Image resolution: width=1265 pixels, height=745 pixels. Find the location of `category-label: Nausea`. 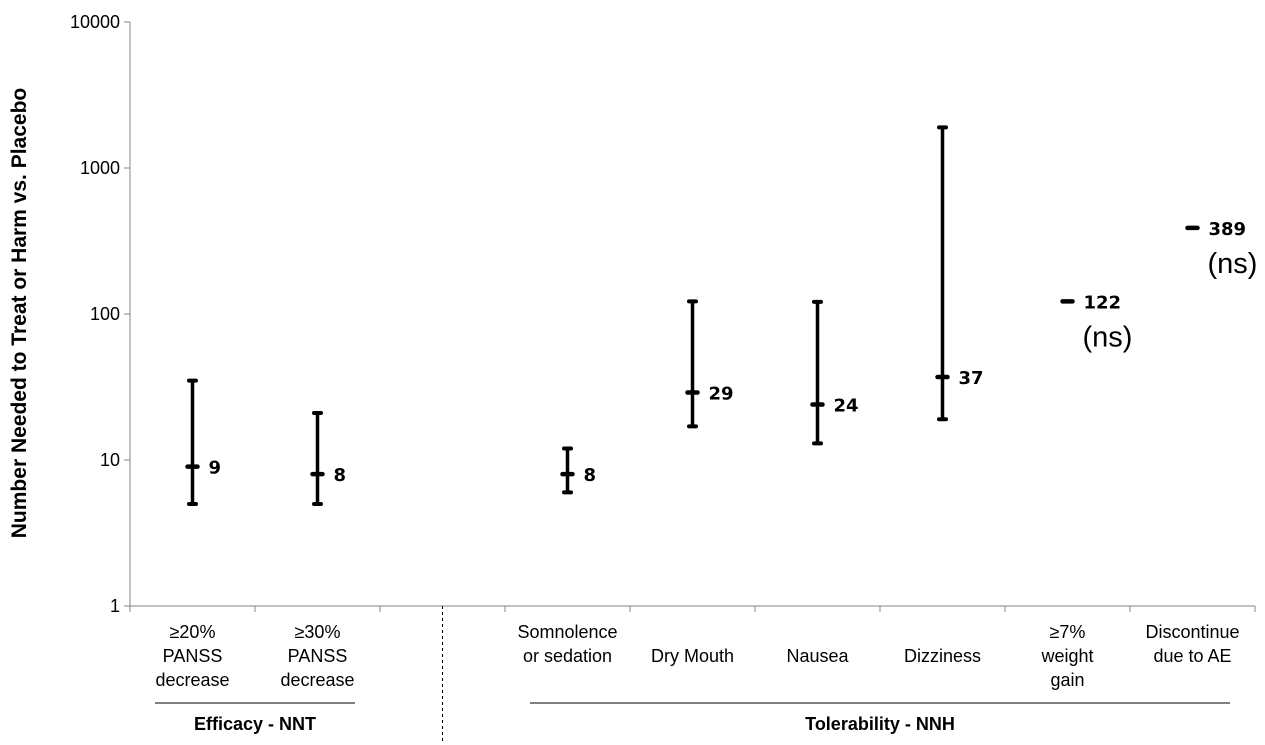

category-label: Nausea is located at coordinates (817, 656).